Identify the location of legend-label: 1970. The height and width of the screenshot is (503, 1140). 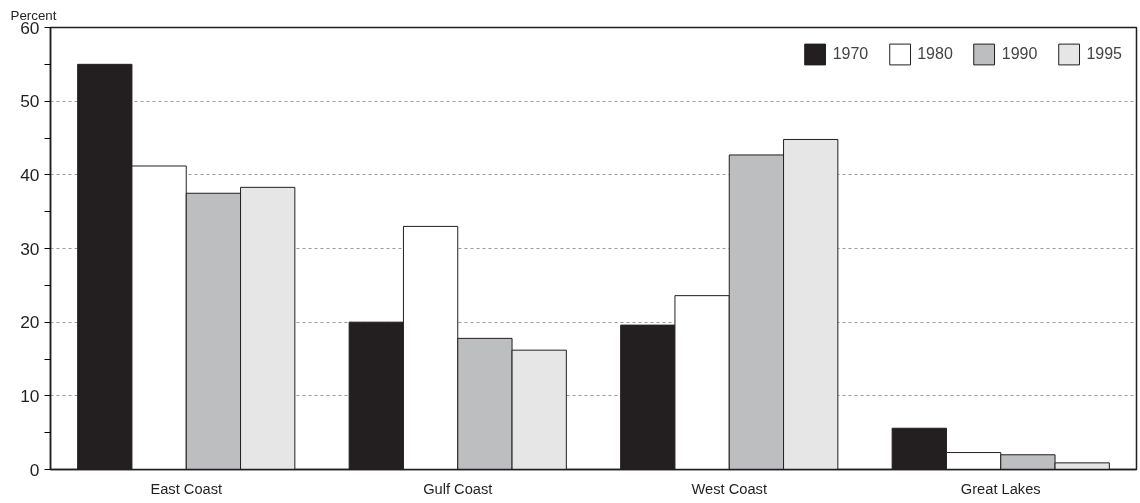
(850, 54).